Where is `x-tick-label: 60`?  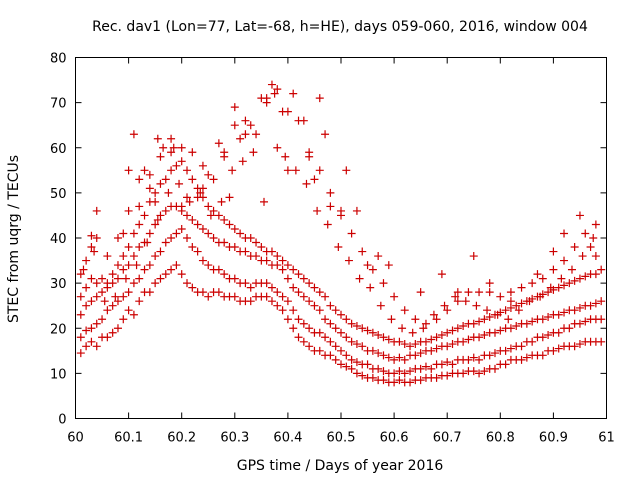
x-tick-label: 60 is located at coordinates (75, 438).